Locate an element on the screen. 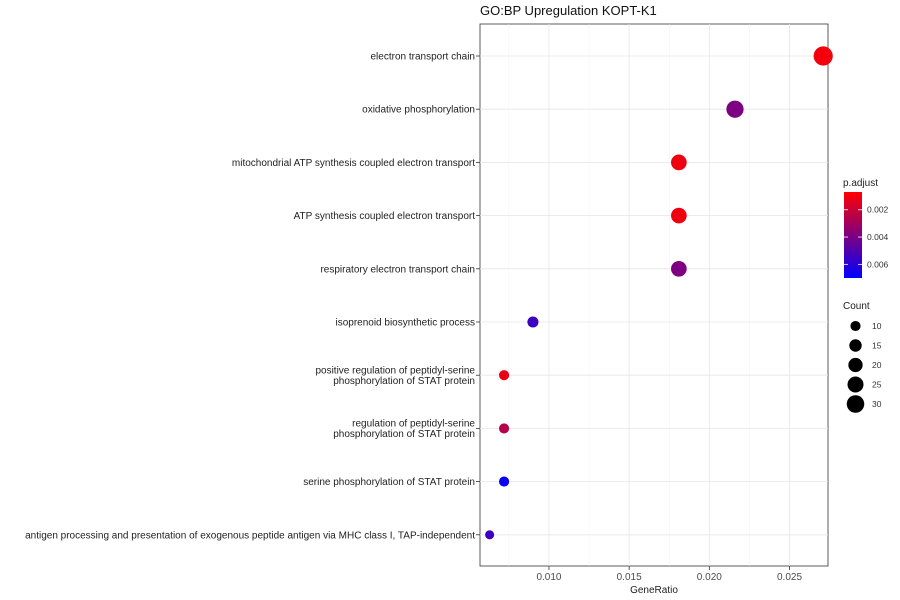 The width and height of the screenshot is (900, 600). y-tick-label: respiratory electron transport chain is located at coordinates (397, 269).